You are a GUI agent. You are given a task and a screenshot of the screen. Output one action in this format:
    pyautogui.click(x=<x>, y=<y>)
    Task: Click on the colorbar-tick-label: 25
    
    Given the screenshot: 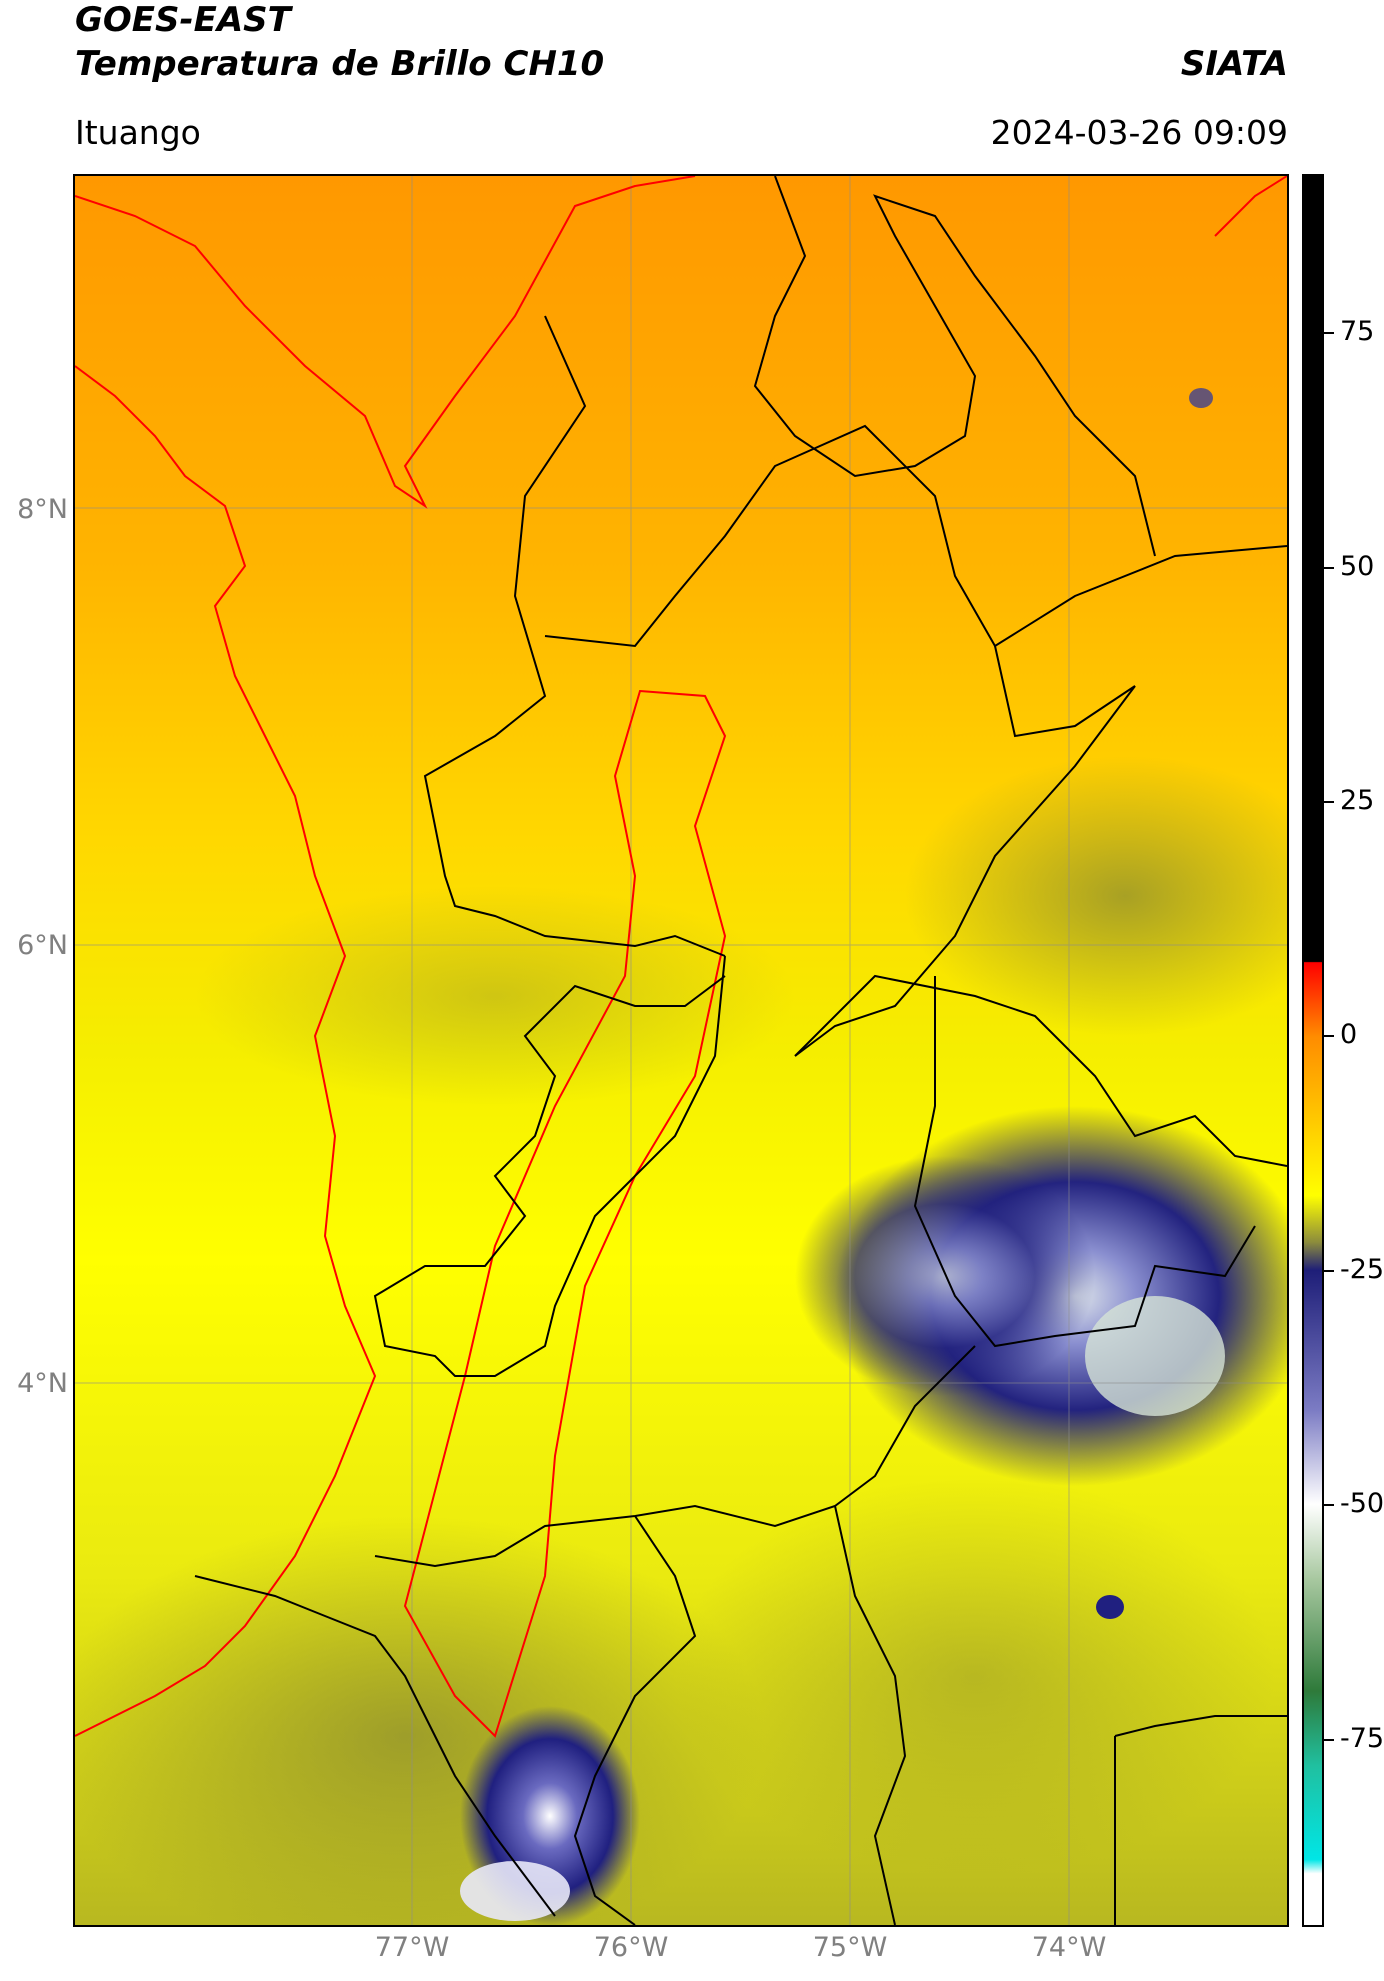 What is the action you would take?
    pyautogui.click(x=1357, y=801)
    